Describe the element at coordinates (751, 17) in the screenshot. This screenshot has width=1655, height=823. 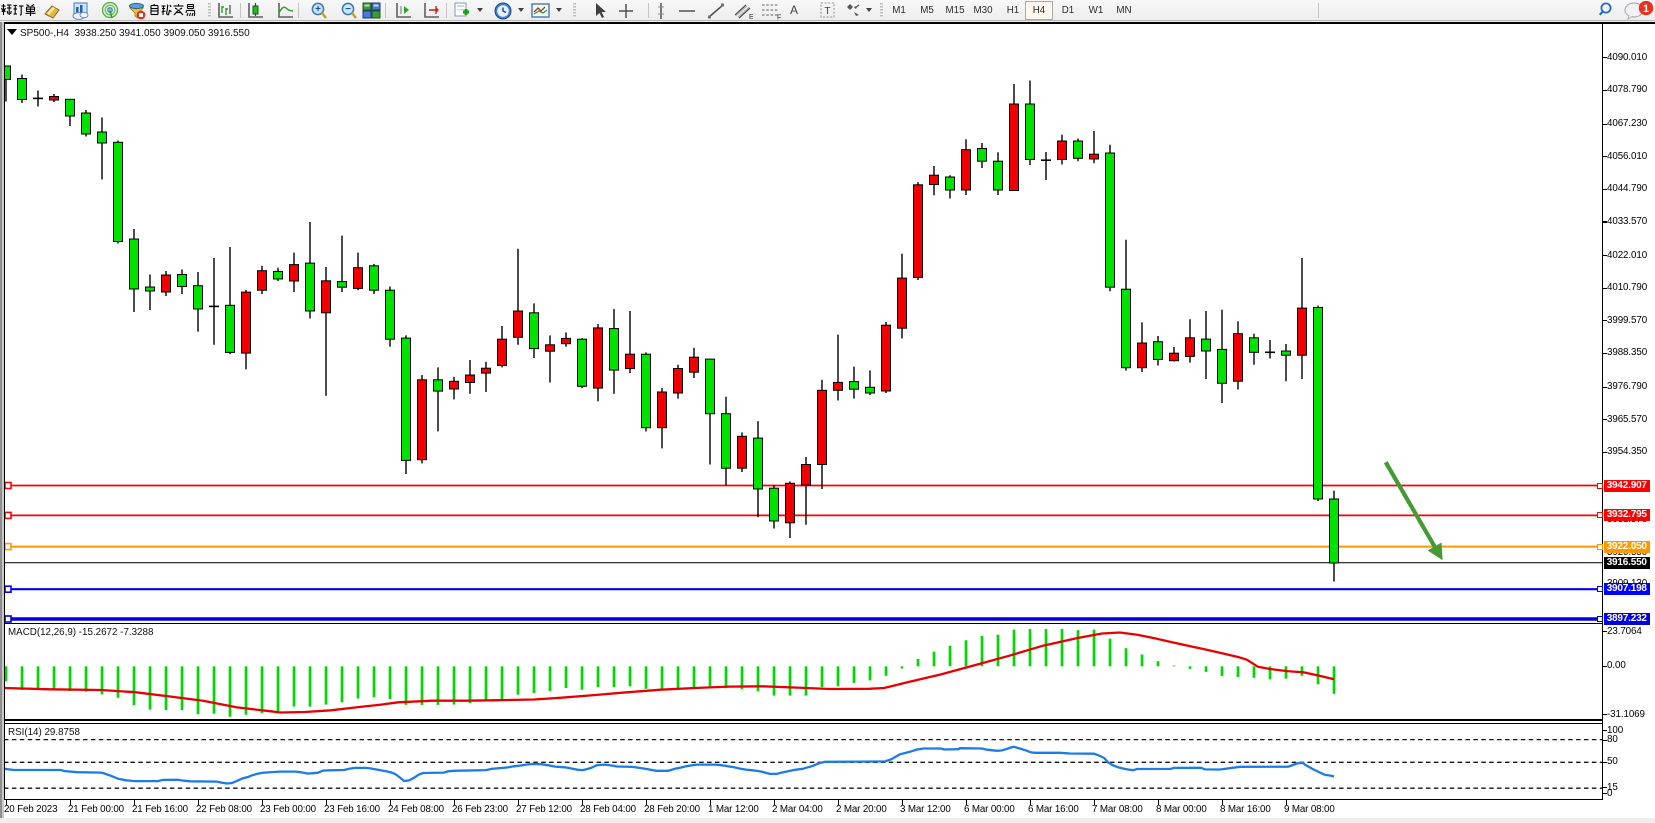
I see `svg-text: E` at that location.